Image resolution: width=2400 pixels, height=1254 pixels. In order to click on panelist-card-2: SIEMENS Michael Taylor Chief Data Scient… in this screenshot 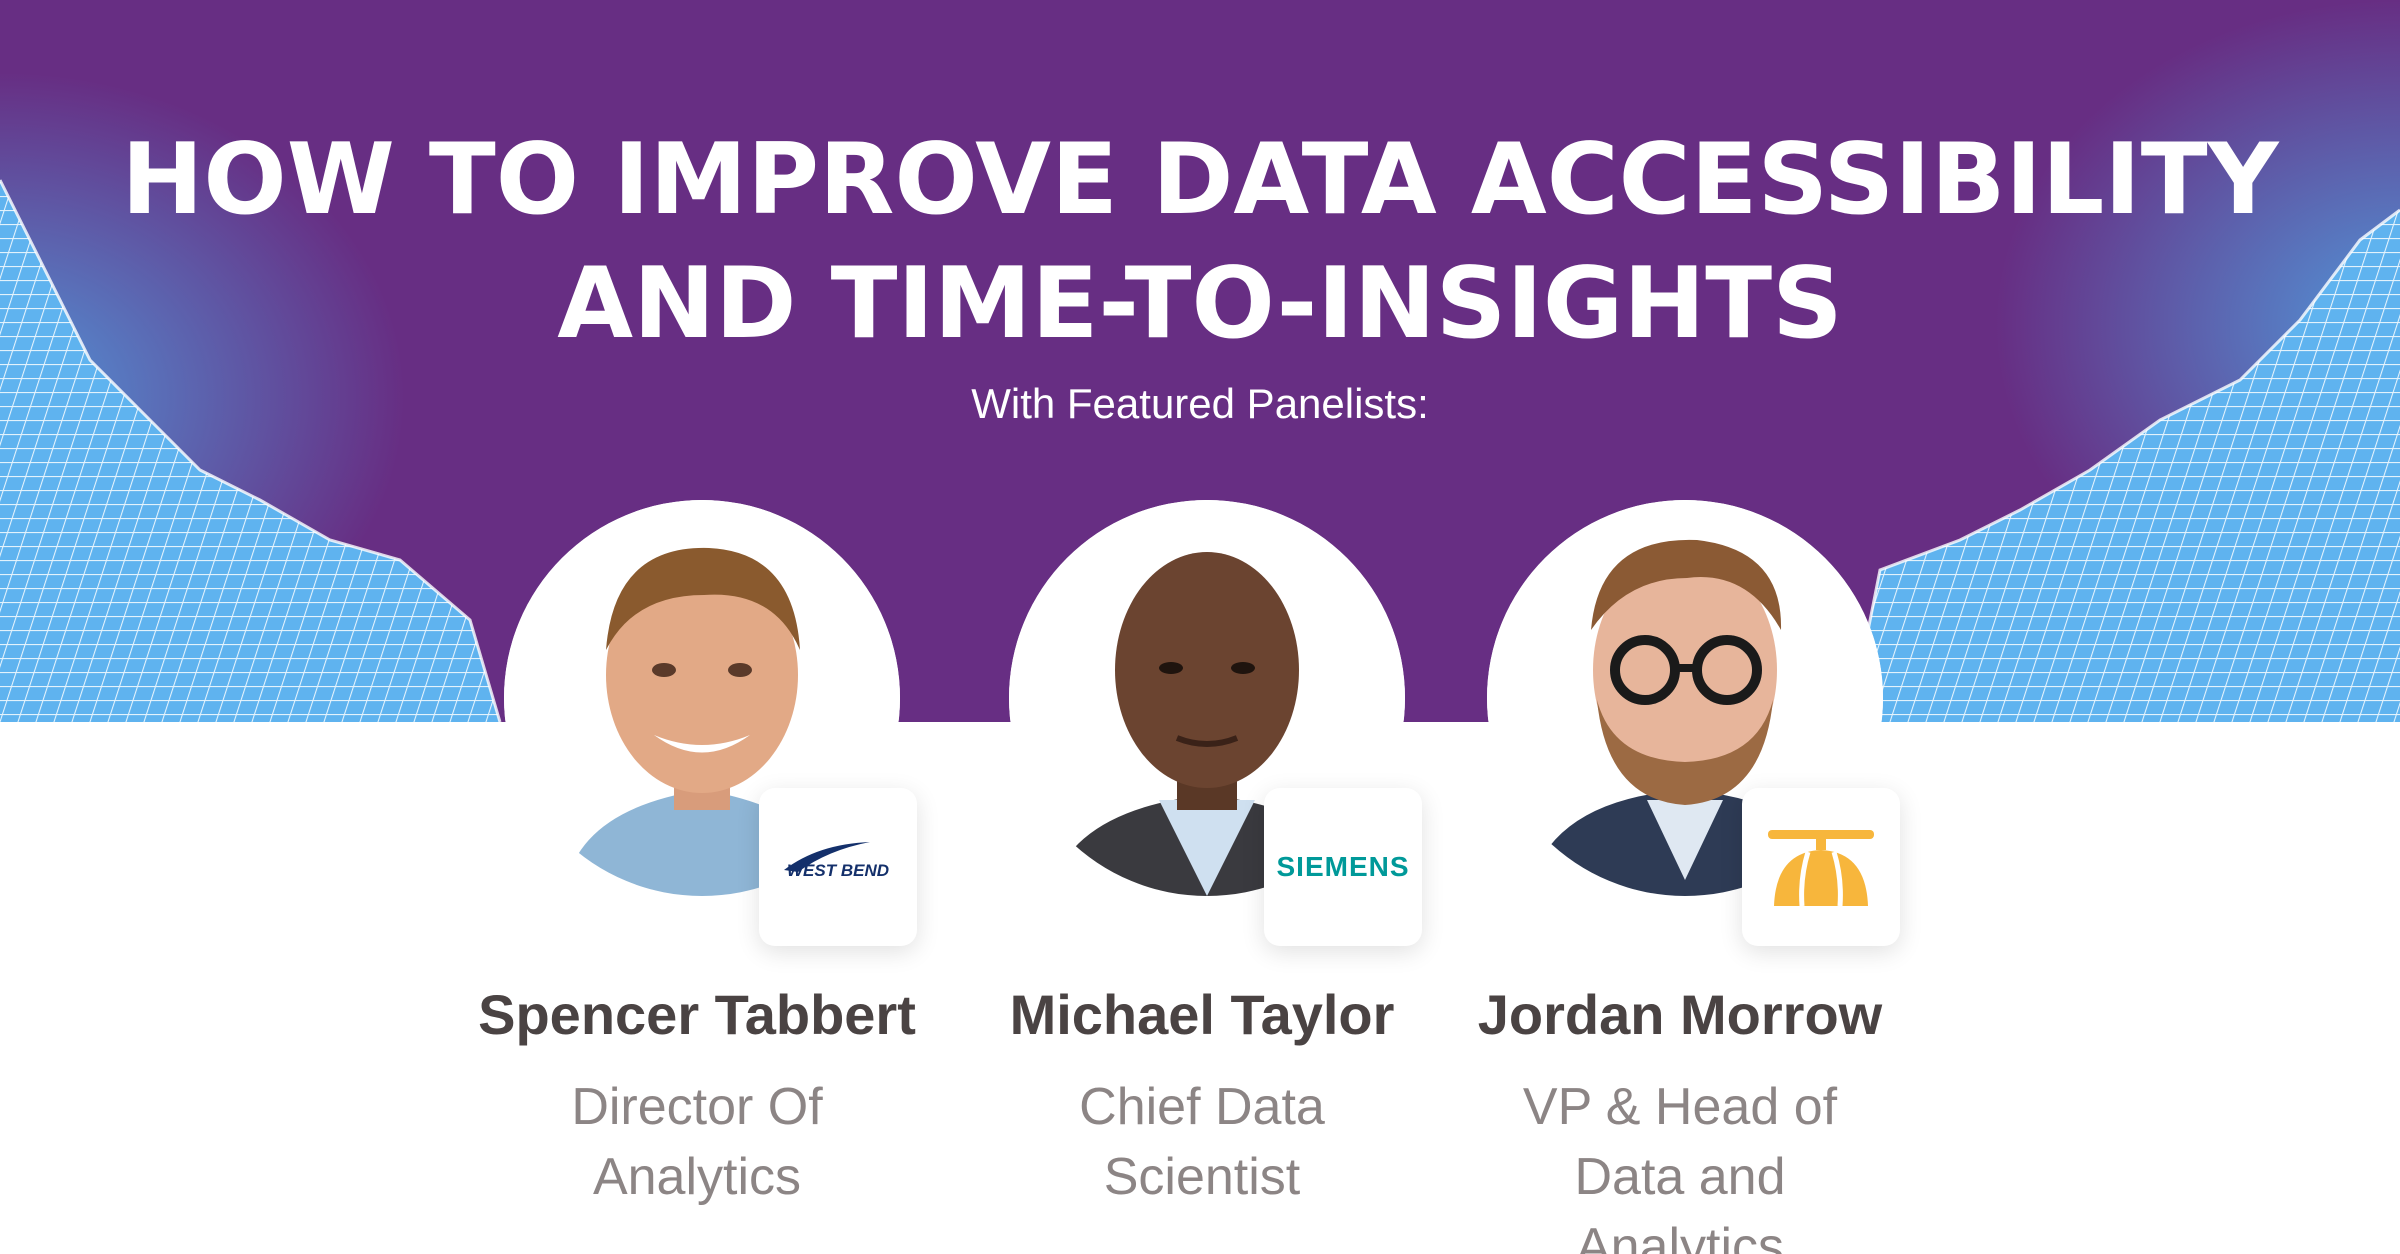, I will do `click(1202, 860)`.